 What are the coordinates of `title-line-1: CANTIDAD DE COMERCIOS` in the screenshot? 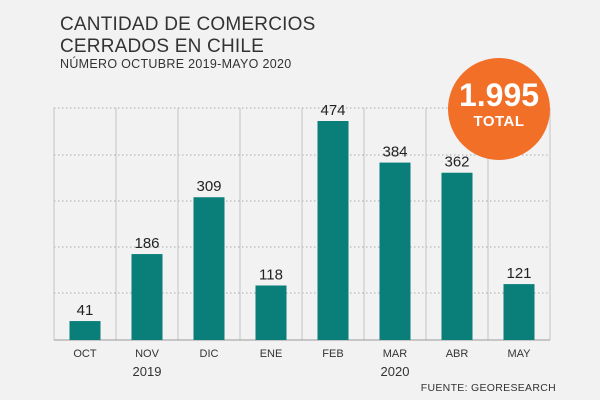 It's located at (188, 24).